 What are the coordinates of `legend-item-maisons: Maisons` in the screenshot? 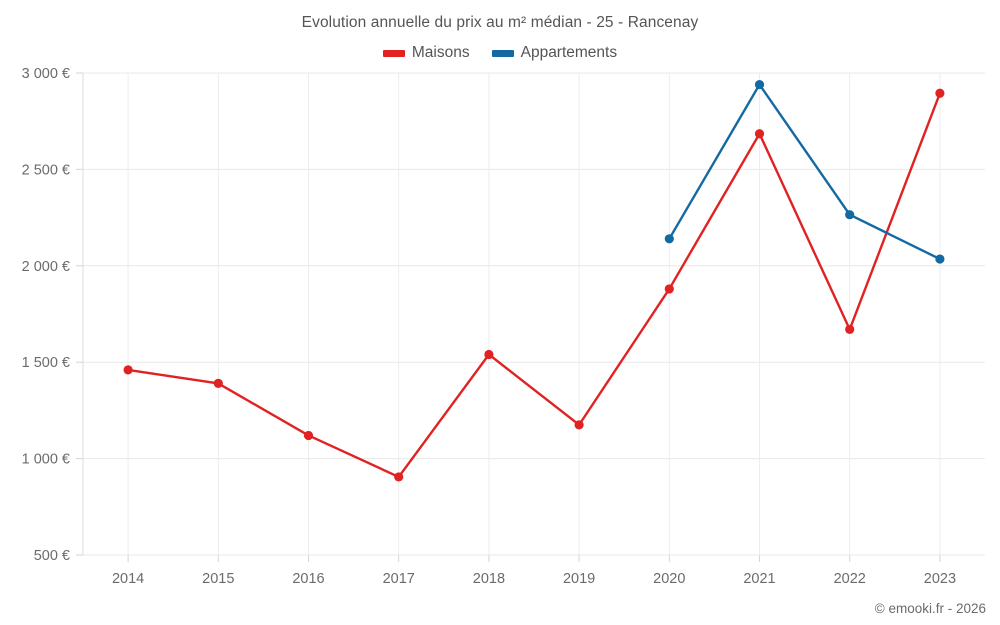 It's located at (426, 53).